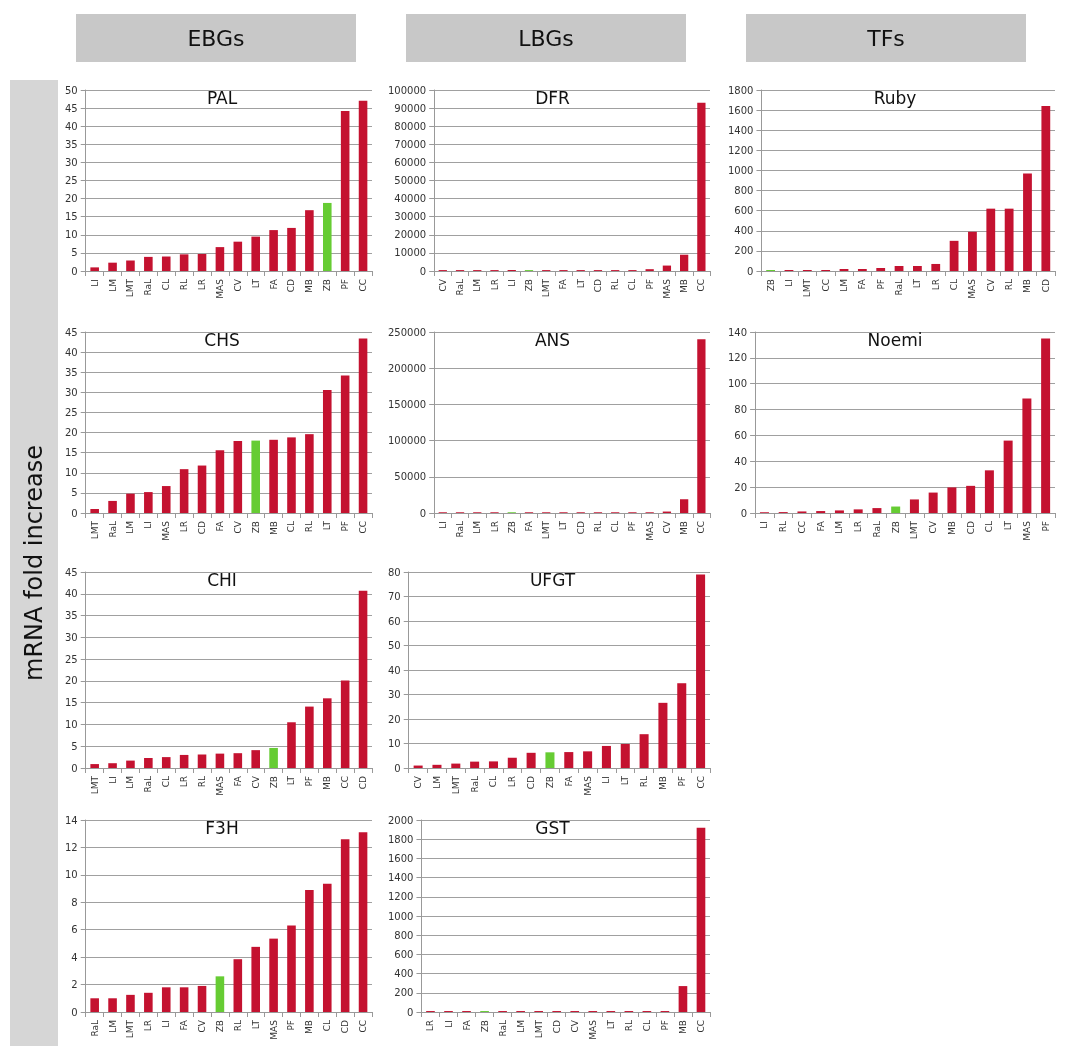  Describe the element at coordinates (744, 191) in the screenshot. I see `y-tick-label: 800` at that location.